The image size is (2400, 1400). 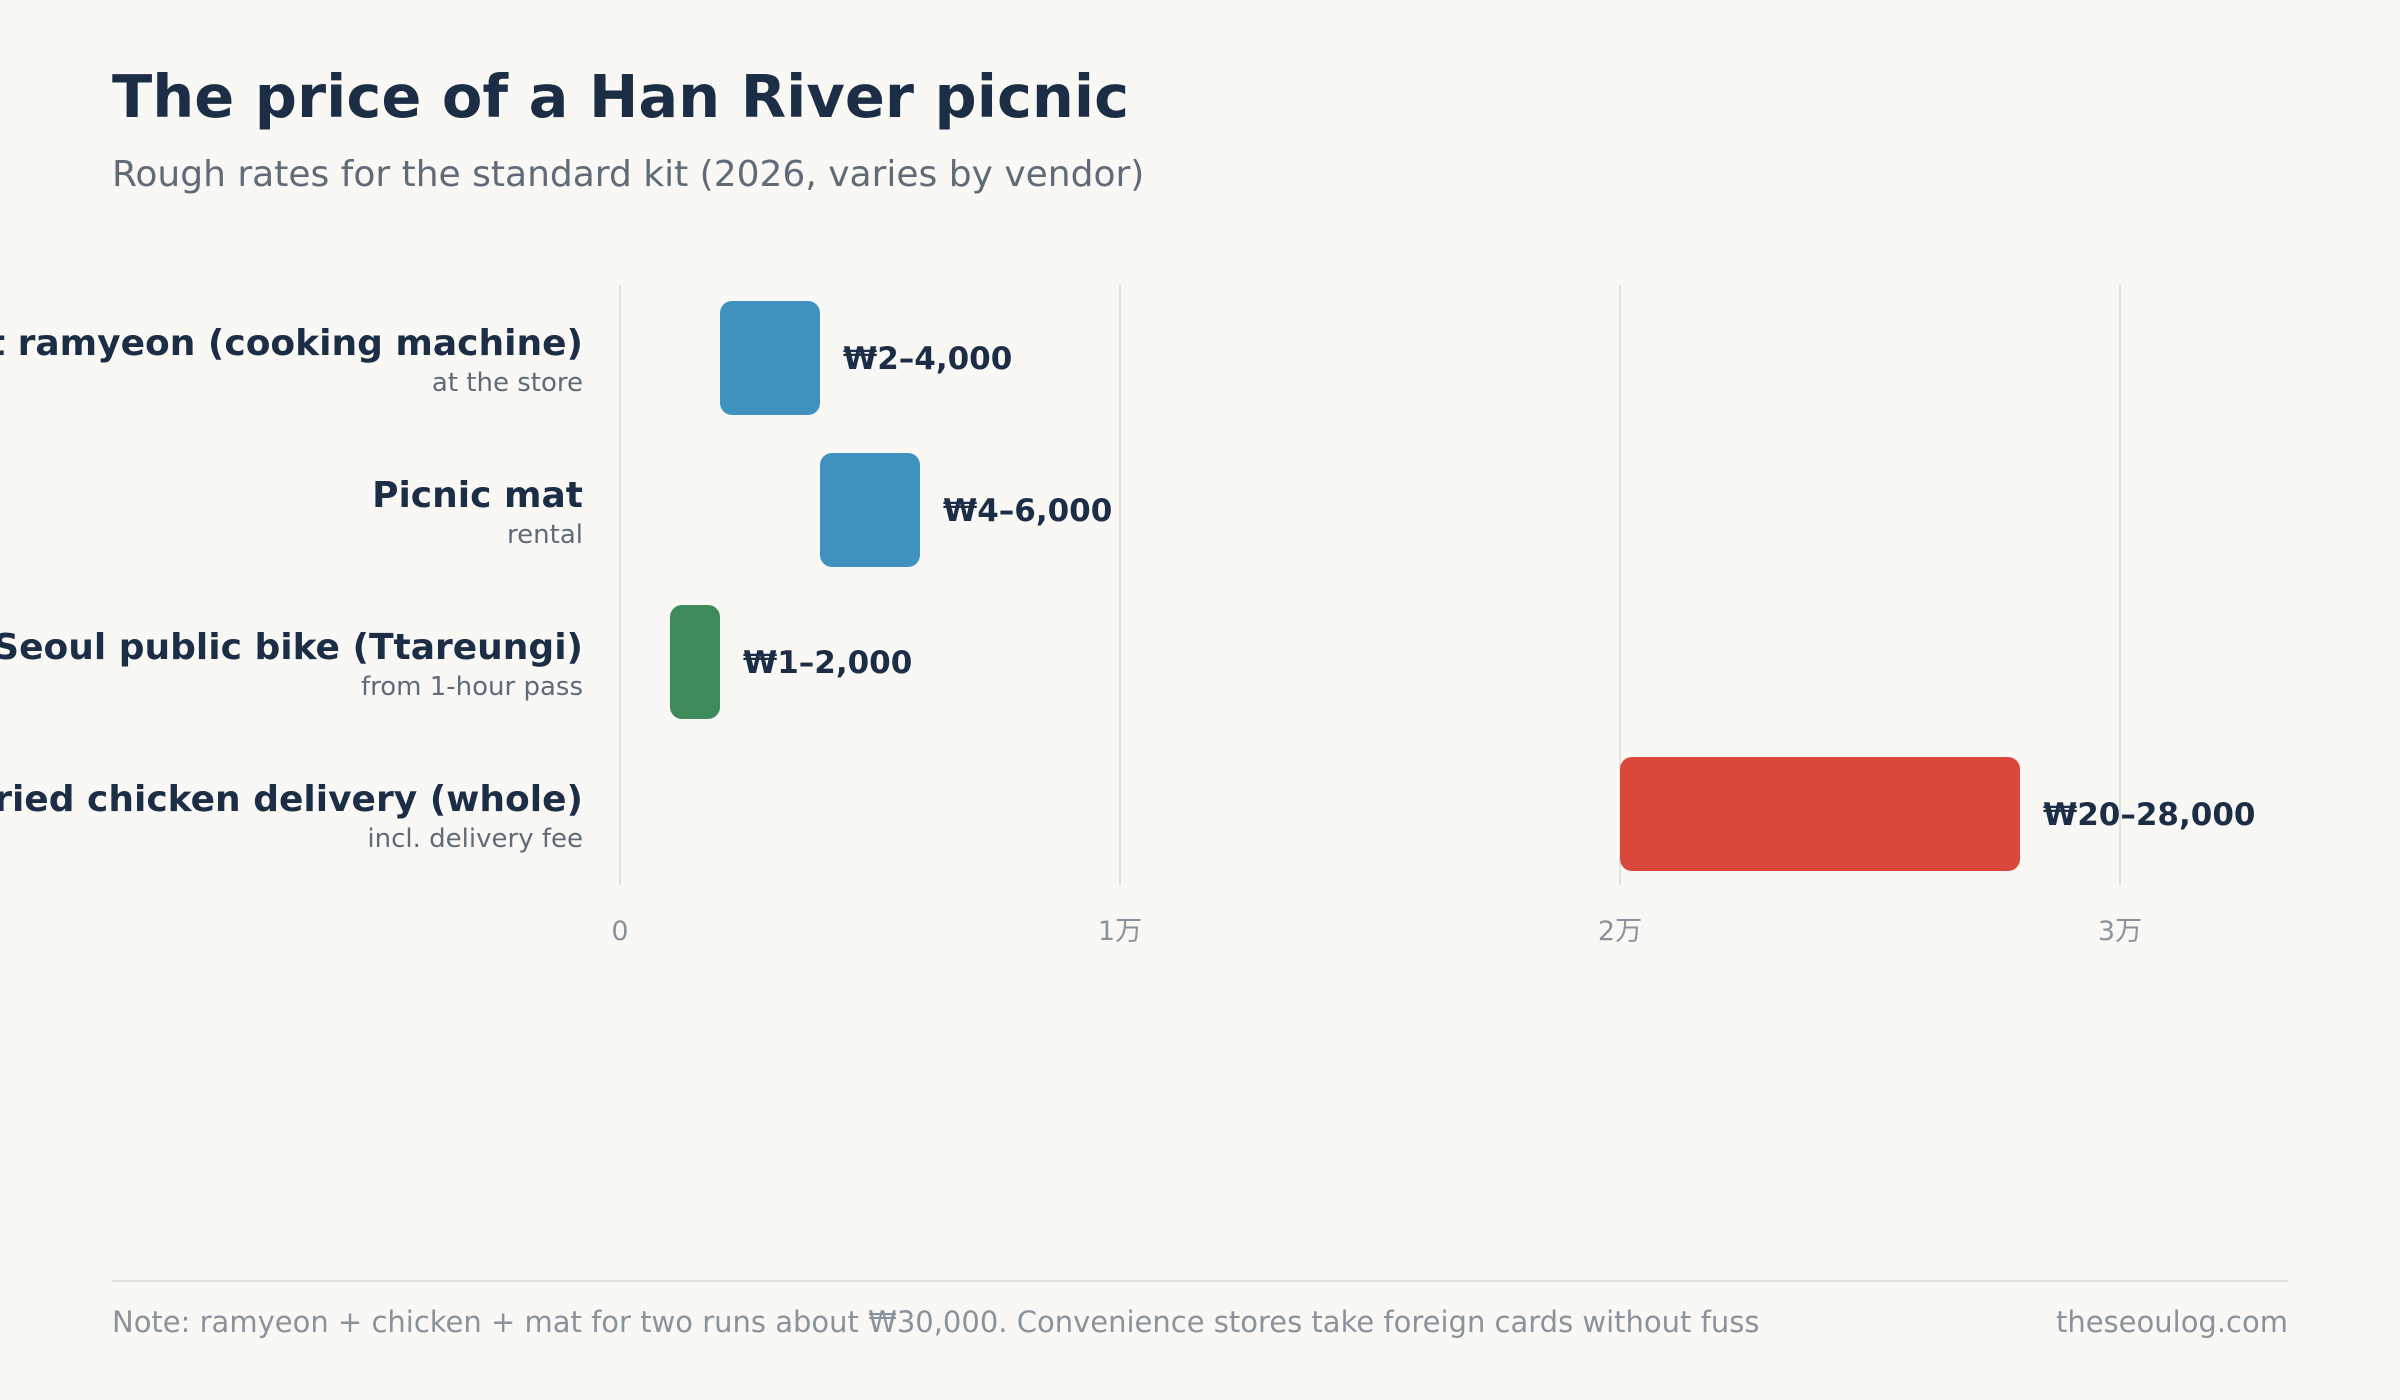 What do you see at coordinates (477, 495) in the screenshot?
I see `category-label-1: Picnic mat` at bounding box center [477, 495].